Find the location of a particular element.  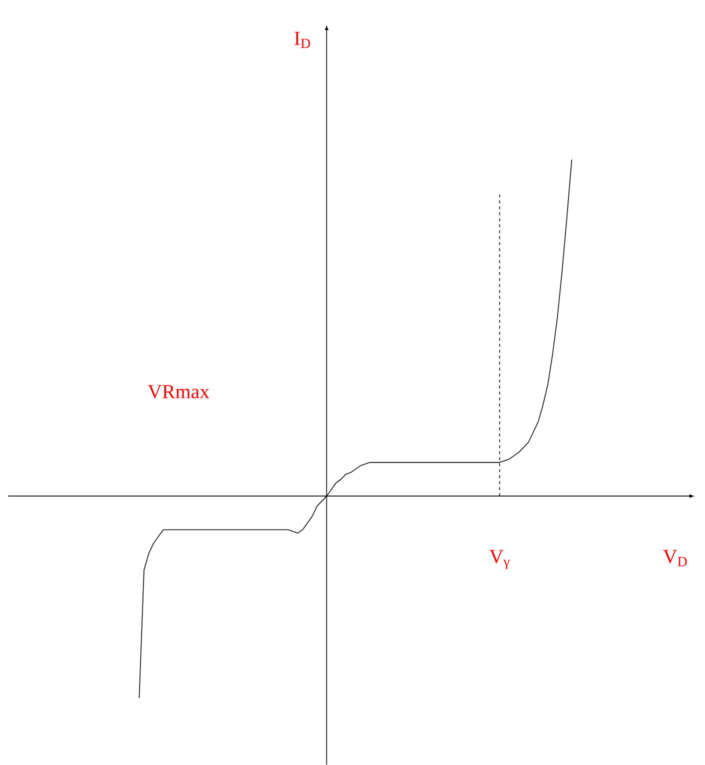

text: I$_{D}$ is located at coordinates (302, 40).